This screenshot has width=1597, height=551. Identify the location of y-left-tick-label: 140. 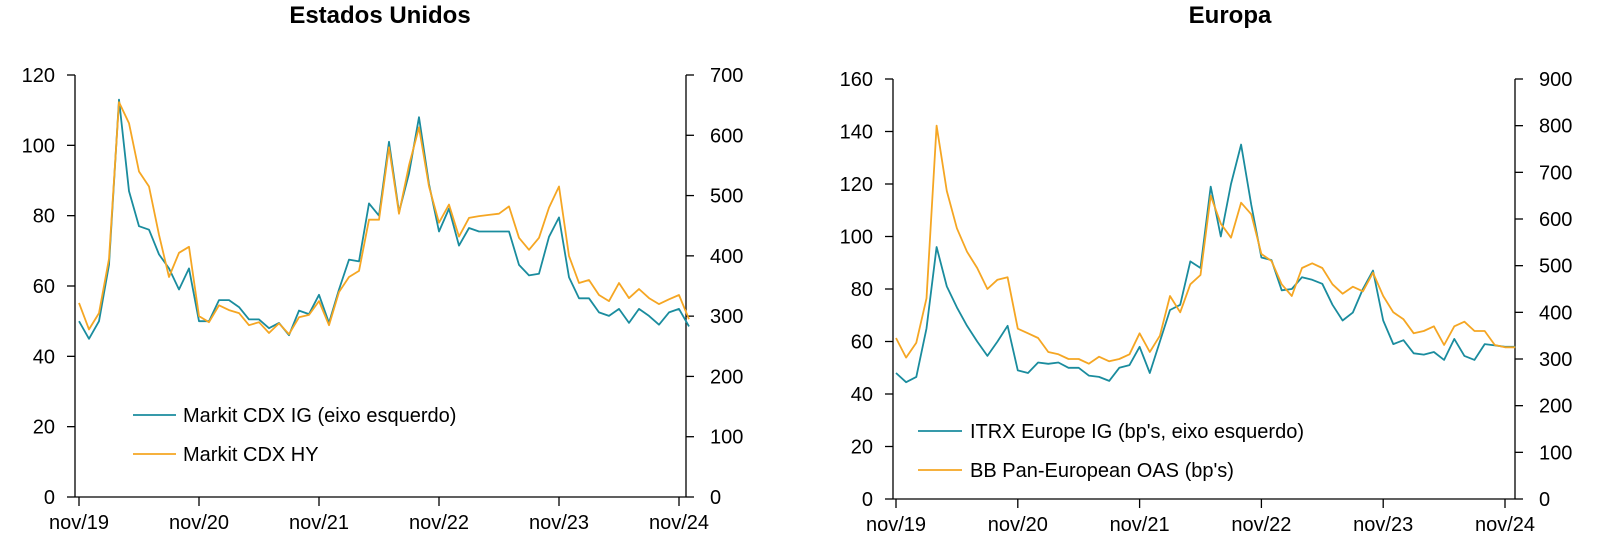
(856, 133).